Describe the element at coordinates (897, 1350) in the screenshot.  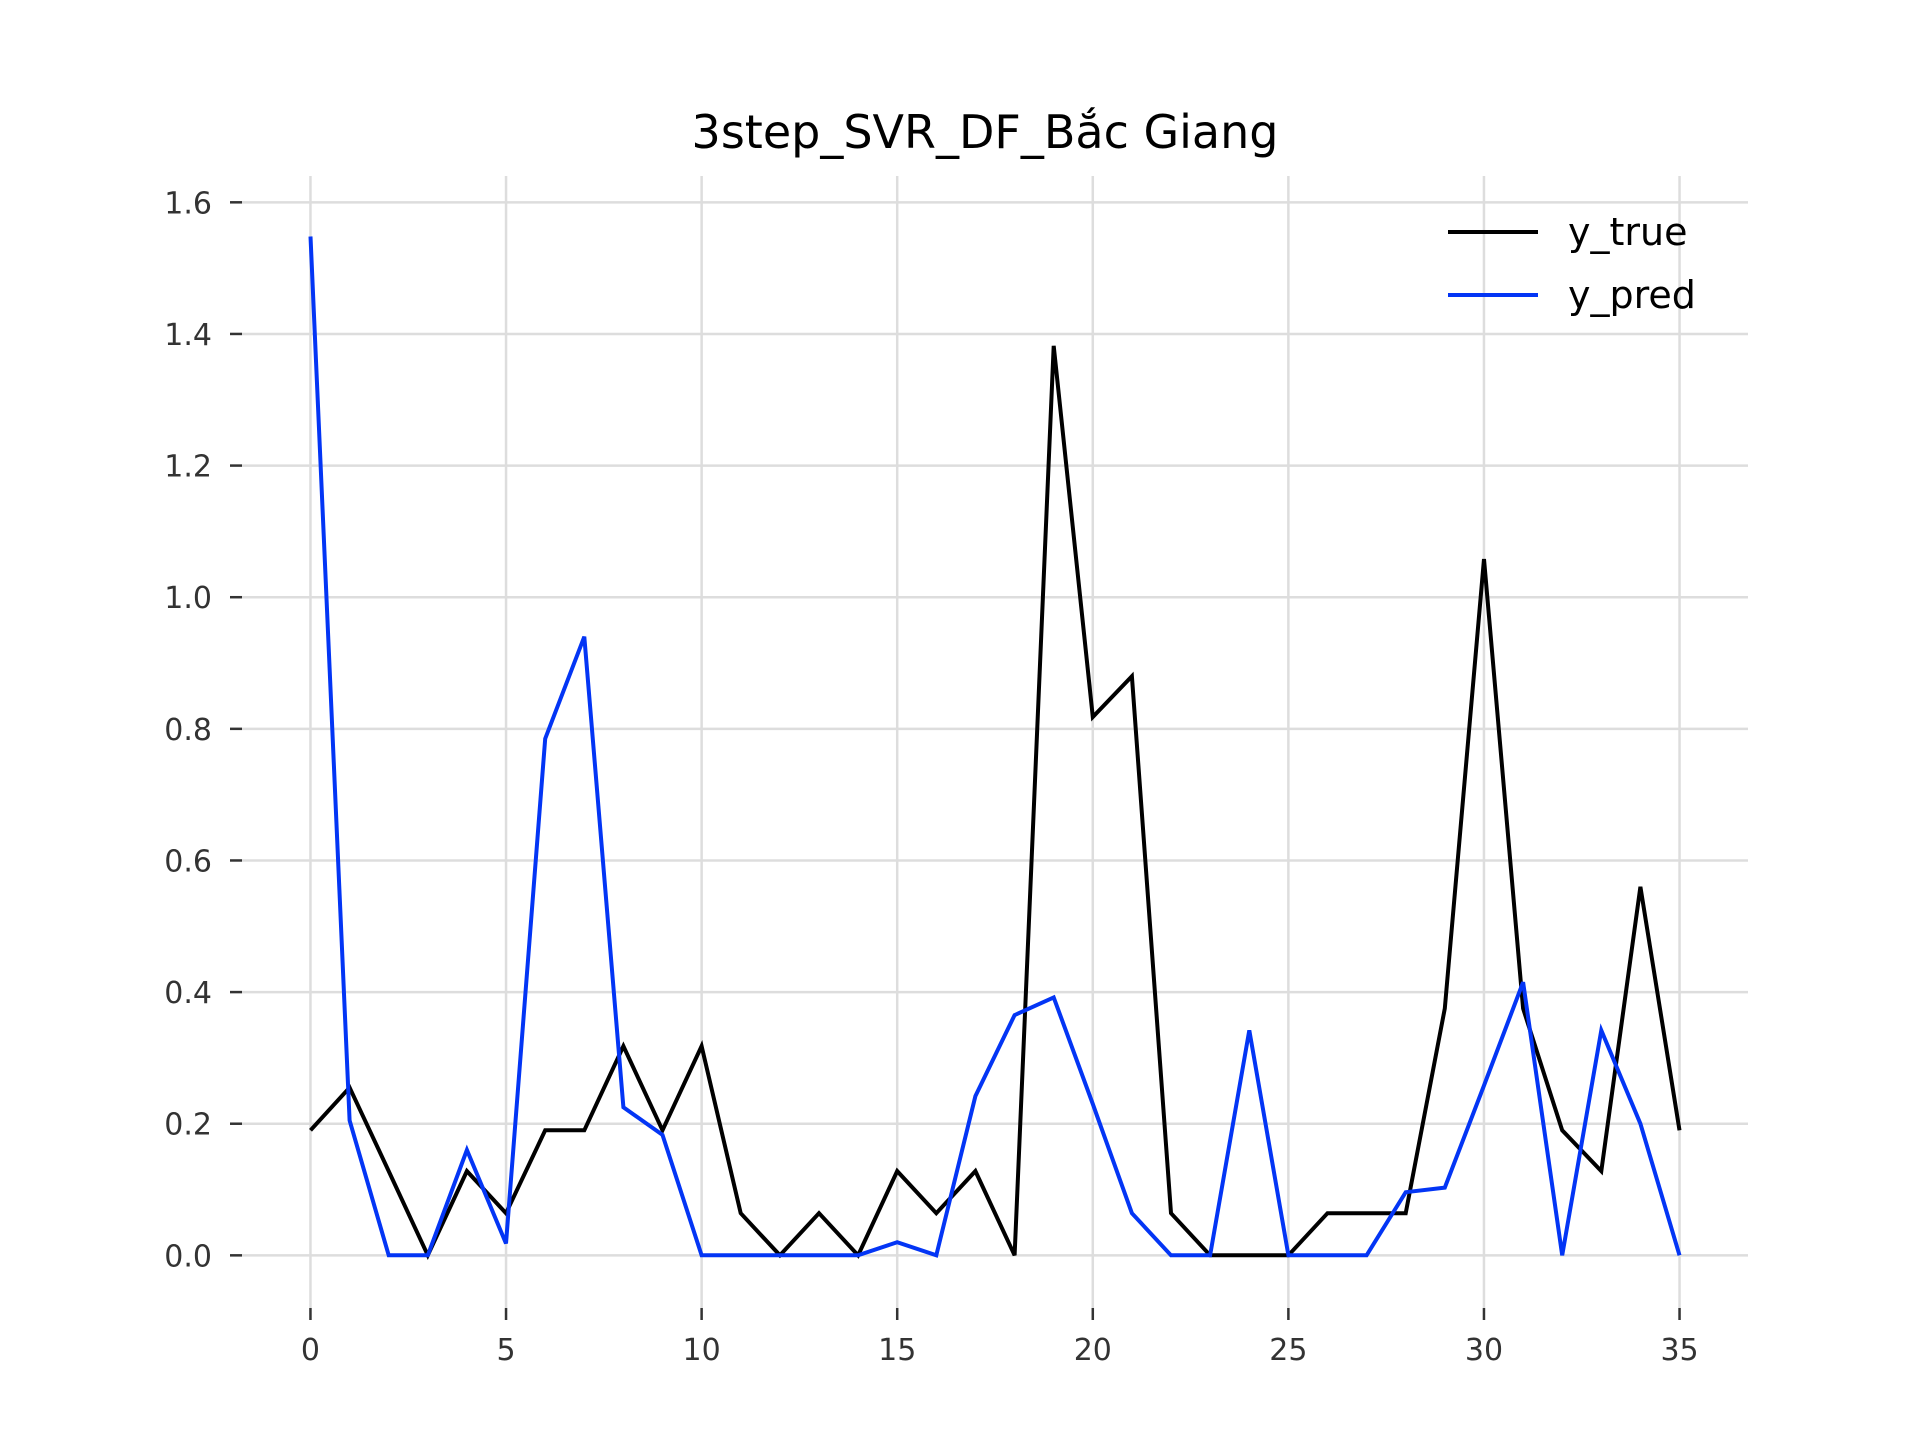
I see `x-tick-label: 15` at that location.